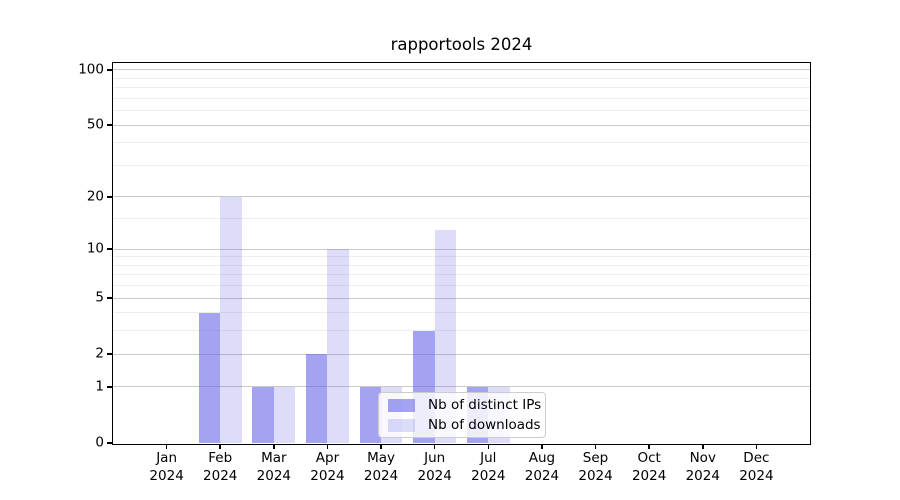 This screenshot has height=500, width=900. I want to click on y-tick-label-10: 10, so click(95, 248).